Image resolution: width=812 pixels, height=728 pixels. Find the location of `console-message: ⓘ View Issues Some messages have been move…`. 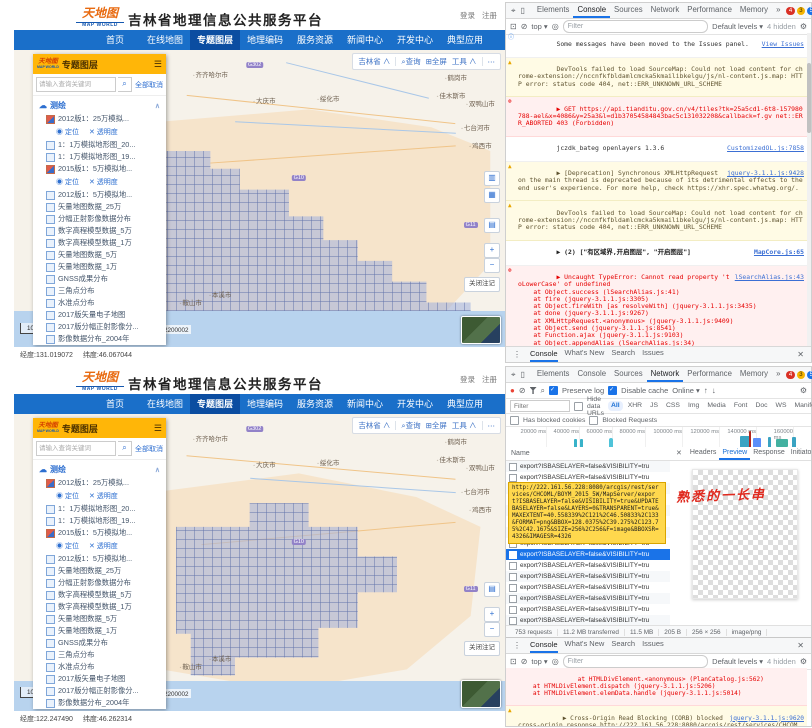

console-message: ⓘ View Issues Some messages have been move… is located at coordinates (656, 45).